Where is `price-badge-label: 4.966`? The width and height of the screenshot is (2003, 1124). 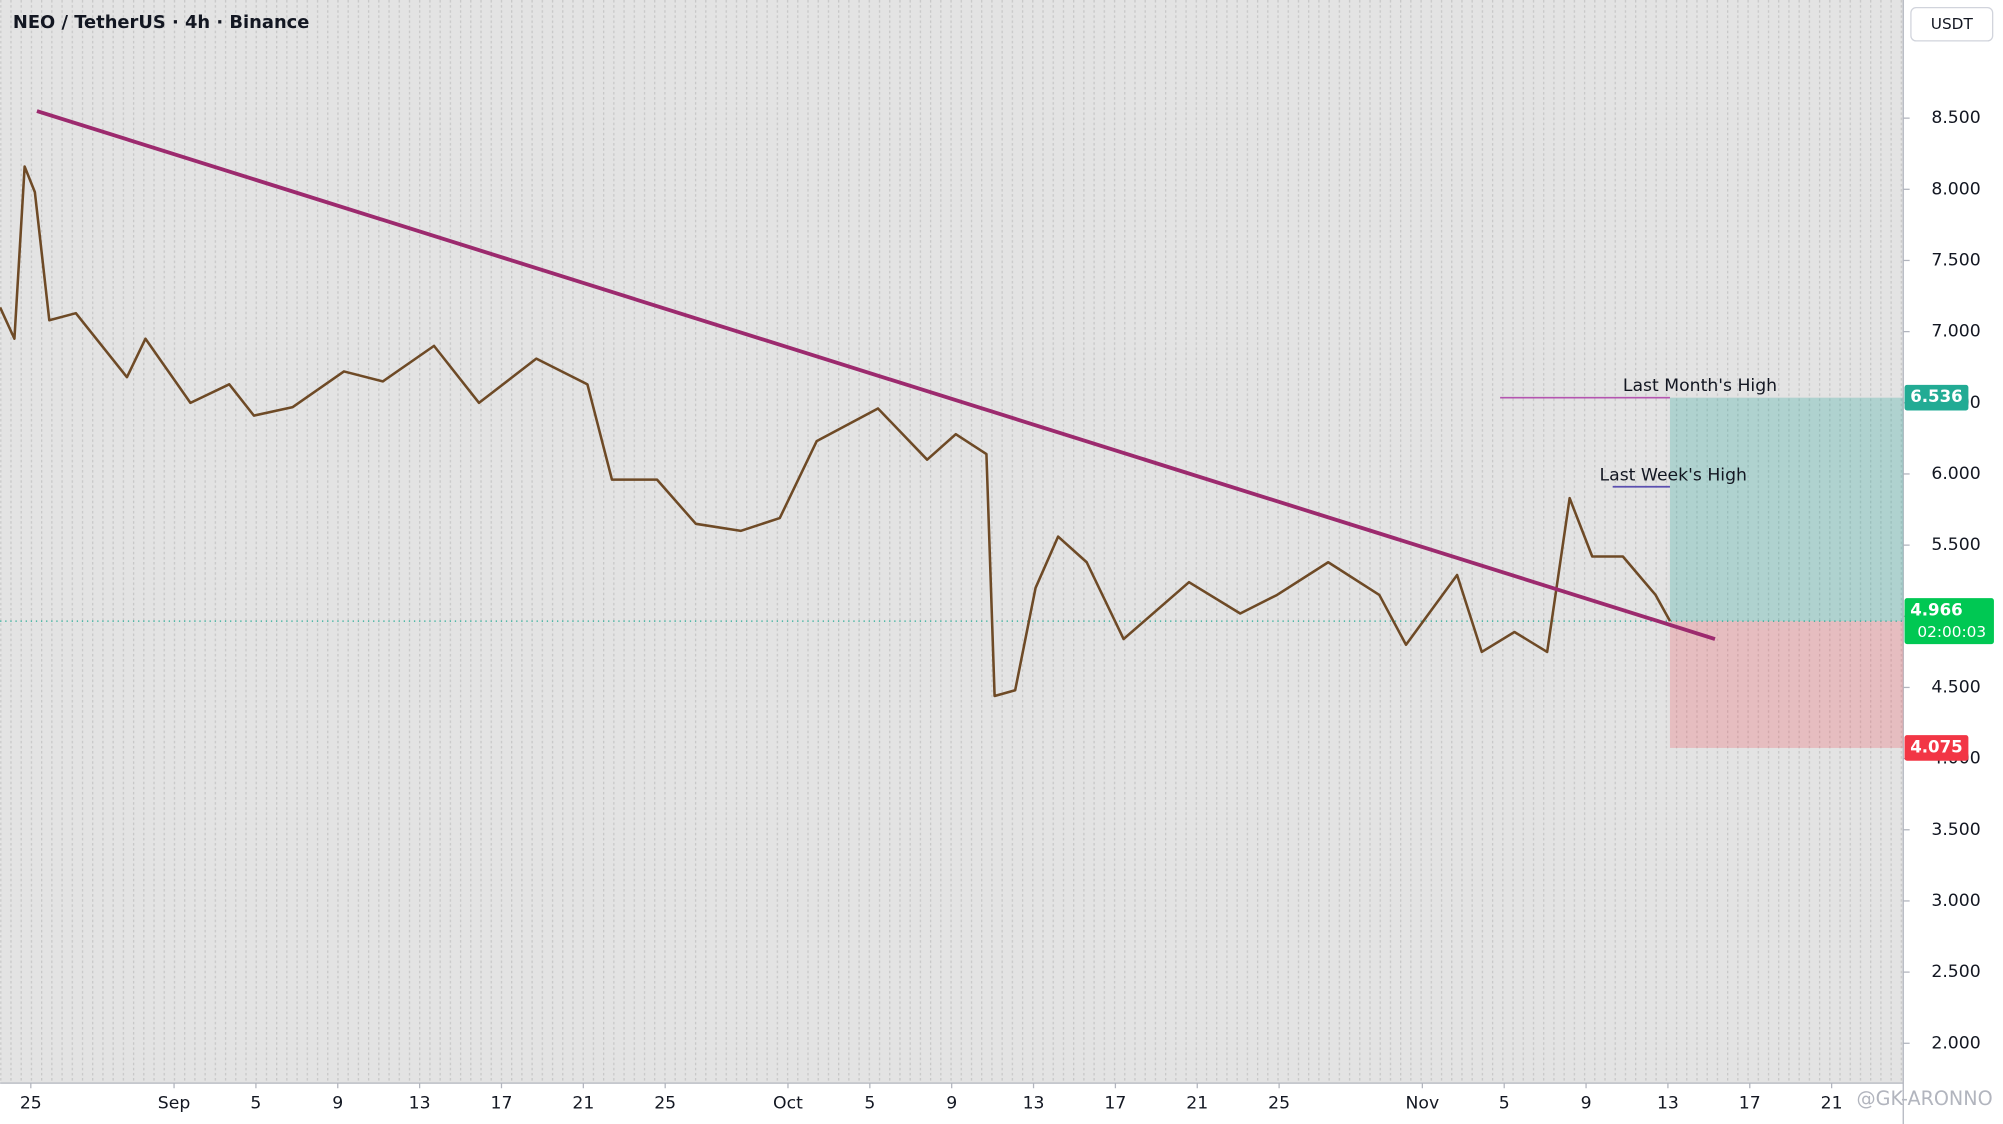
price-badge-label: 4.966 is located at coordinates (1936, 609).